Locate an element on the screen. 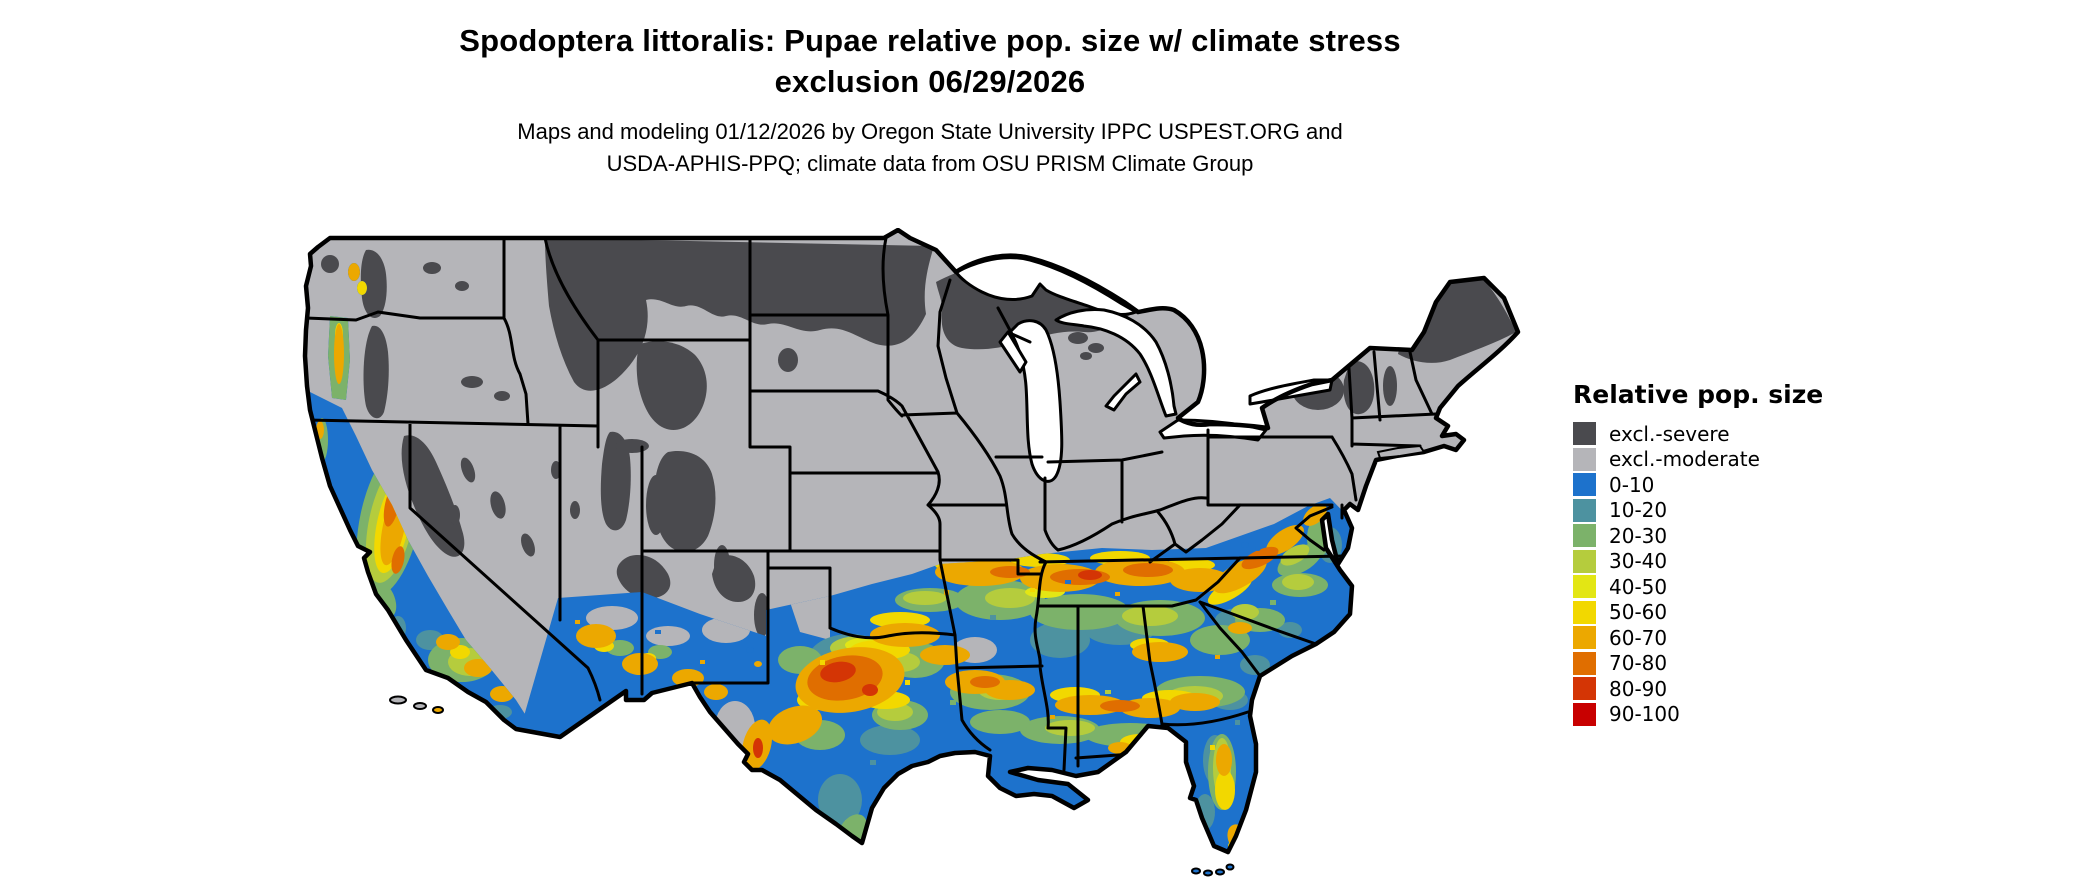  legend-item: excl.-severe is located at coordinates (1698, 433).